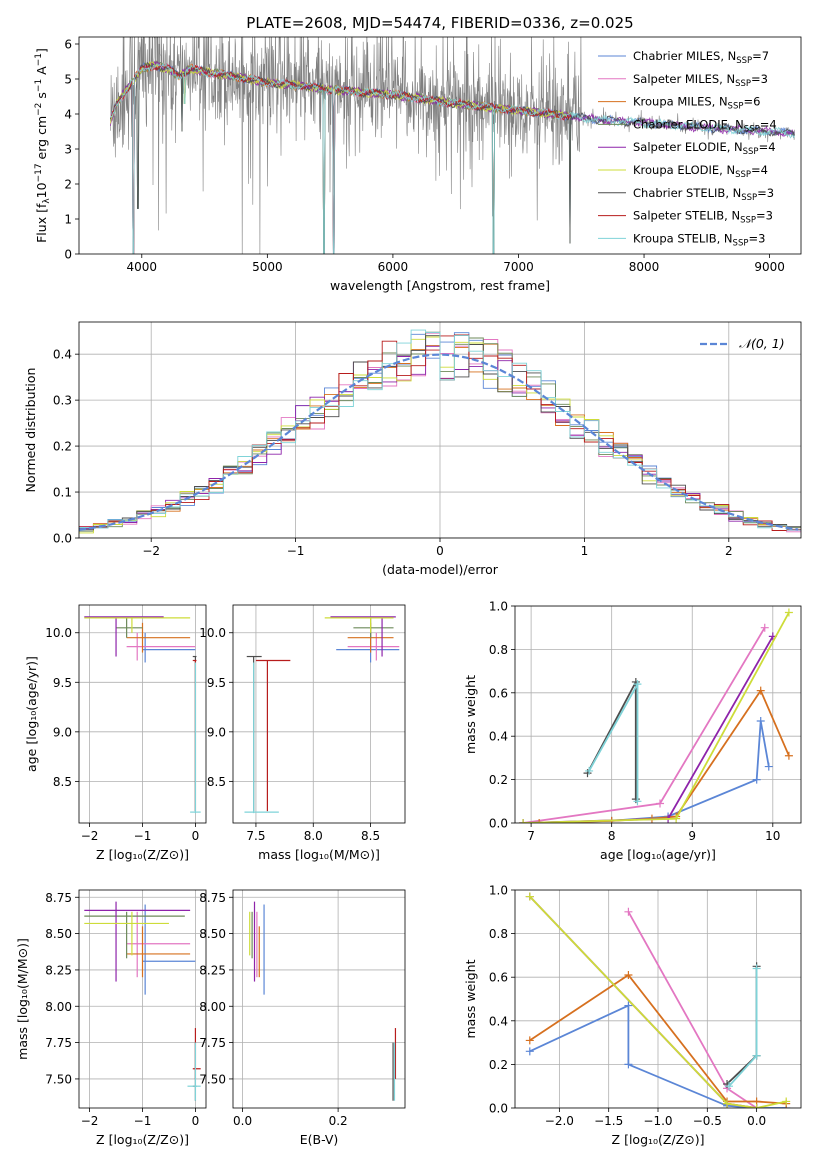 The image size is (819, 1170). What do you see at coordinates (686, 216) in the screenshot?
I see `legend-label-main: Salpeter STELIB, N` at bounding box center [686, 216].